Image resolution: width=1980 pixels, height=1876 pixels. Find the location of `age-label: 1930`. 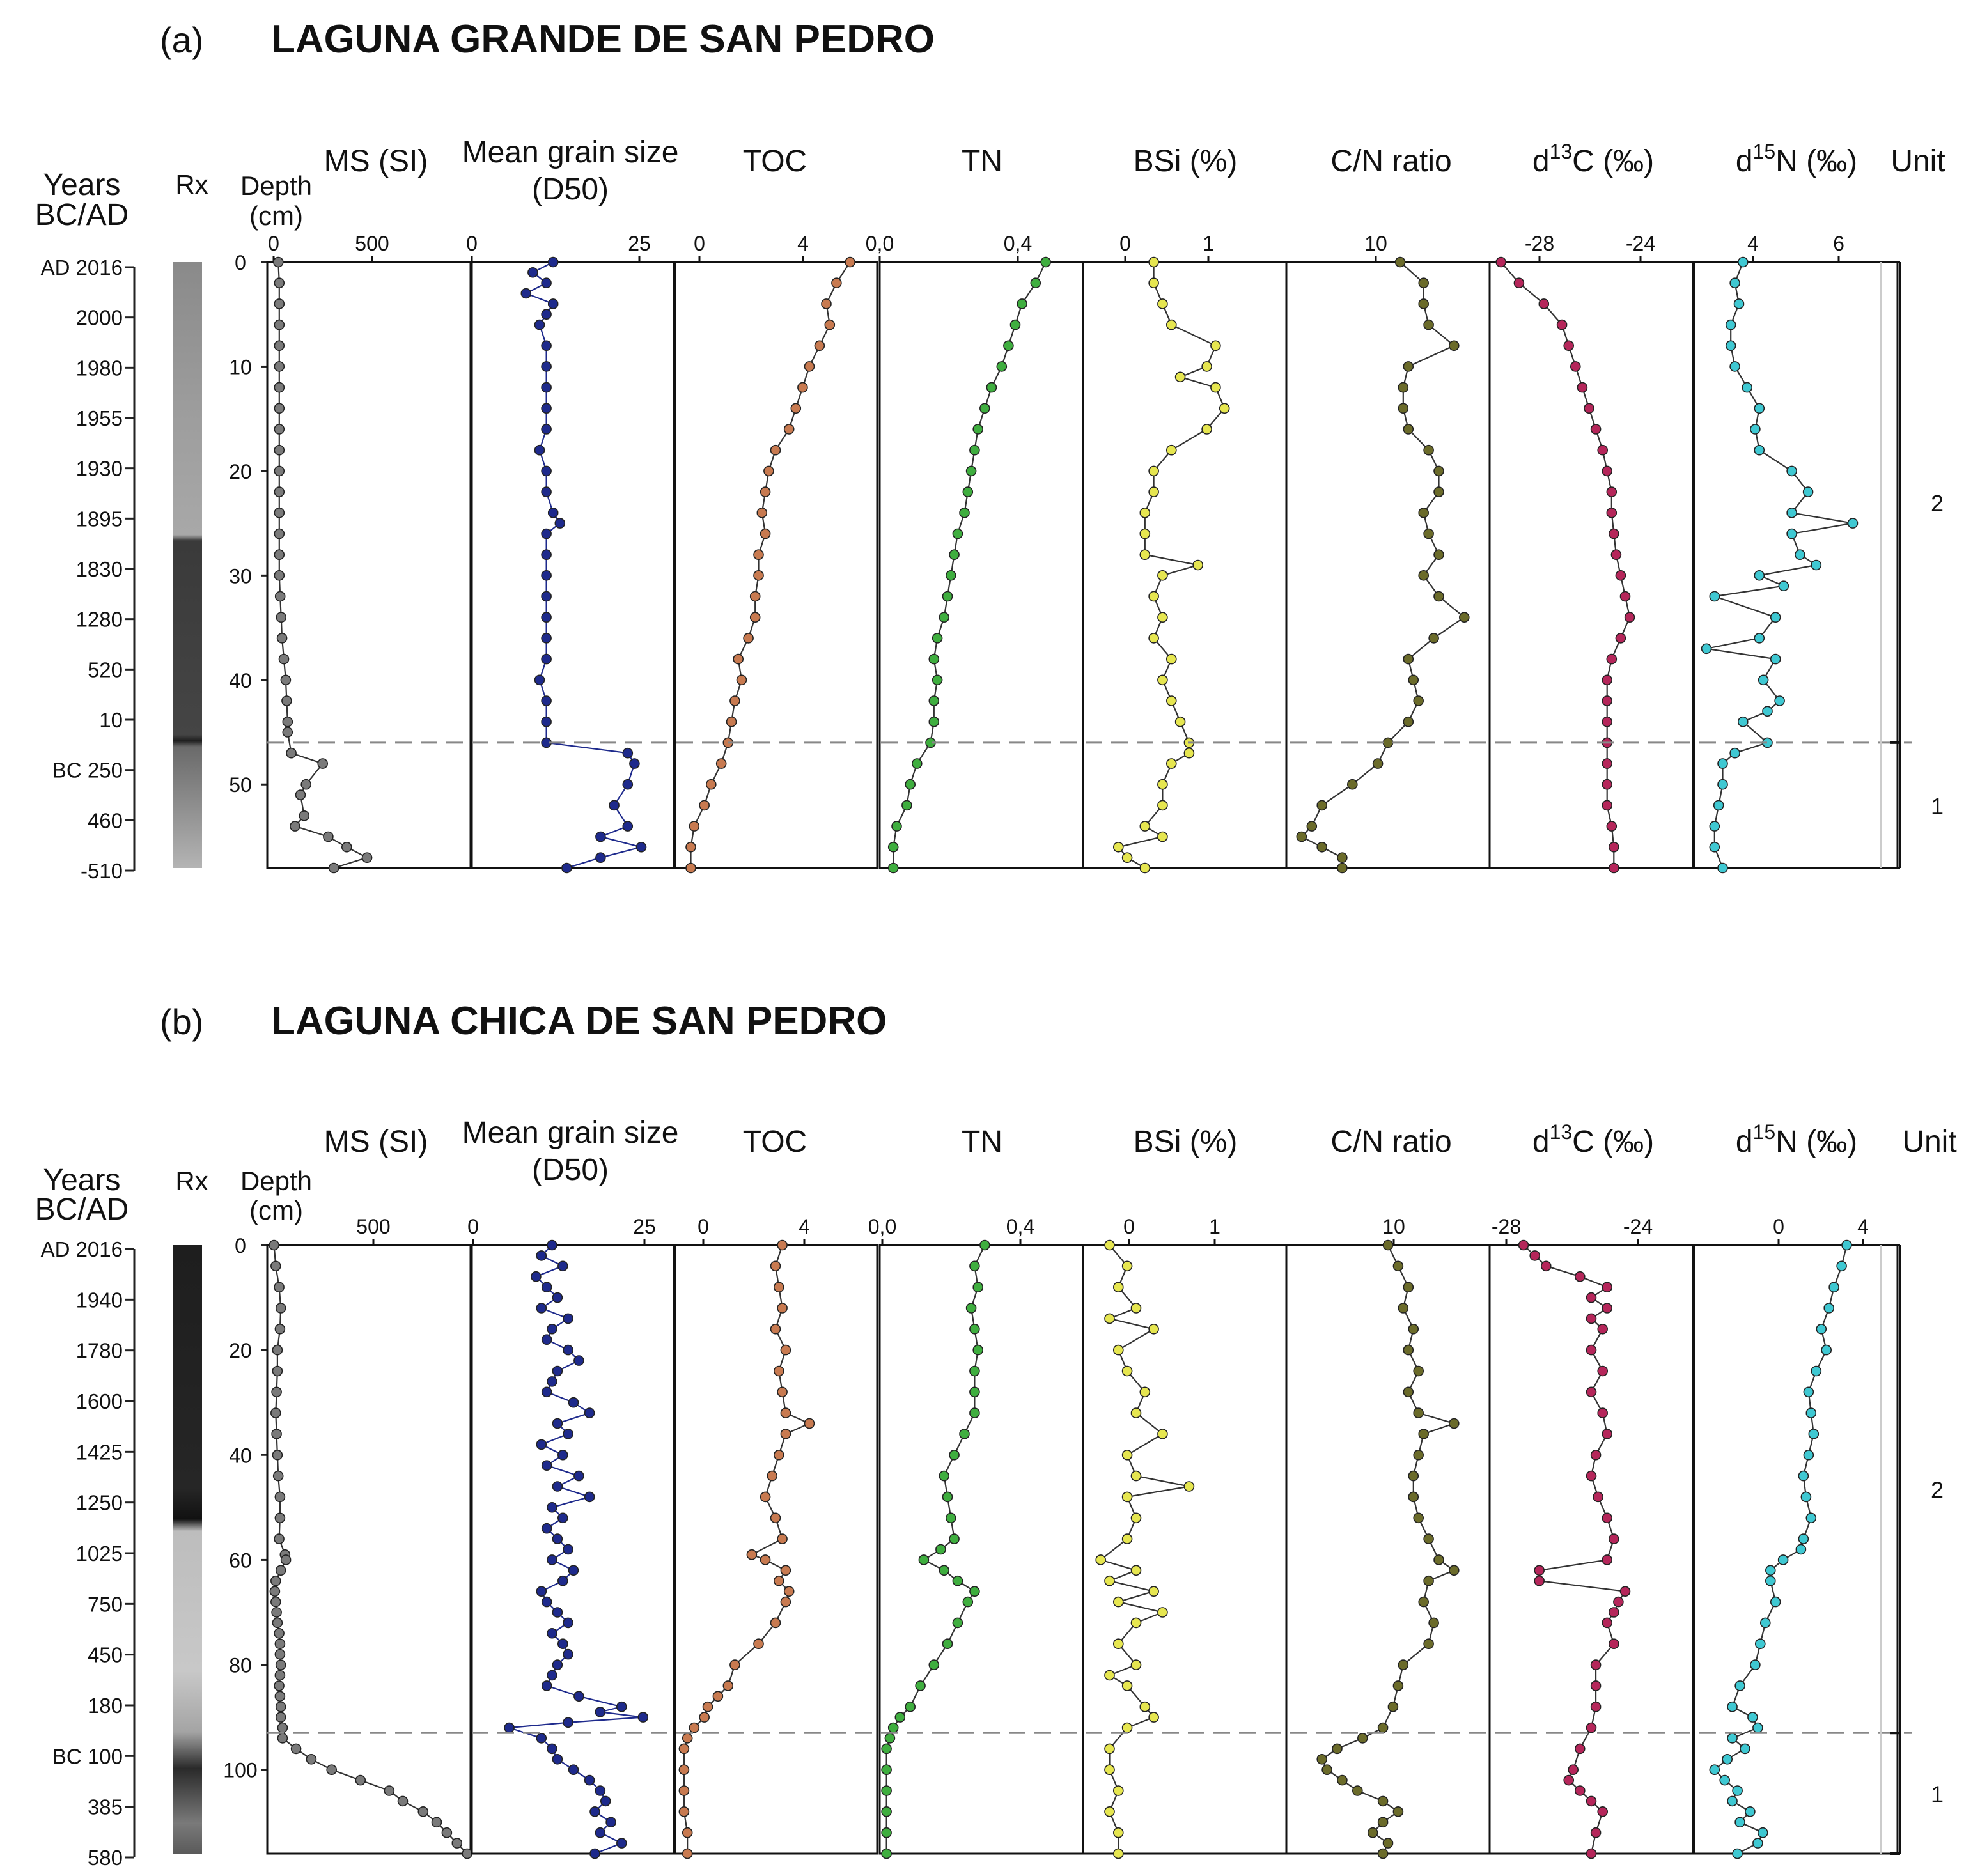

age-label: 1930 is located at coordinates (99, 469).